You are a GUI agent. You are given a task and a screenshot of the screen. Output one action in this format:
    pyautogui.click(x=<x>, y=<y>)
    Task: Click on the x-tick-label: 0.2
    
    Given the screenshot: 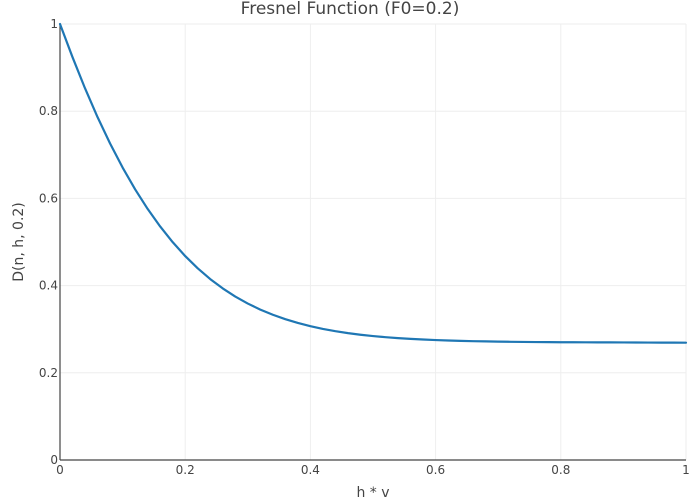 What is the action you would take?
    pyautogui.click(x=185, y=470)
    